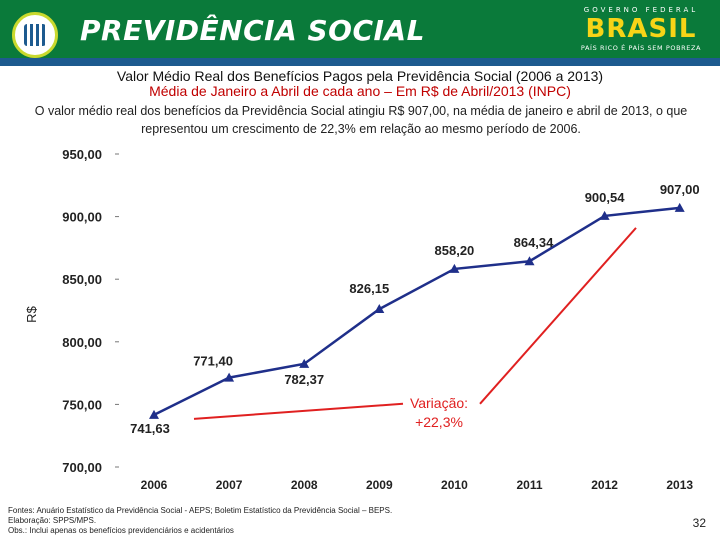 Image resolution: width=720 pixels, height=540 pixels. I want to click on variation-label: Variação:, so click(439, 403).